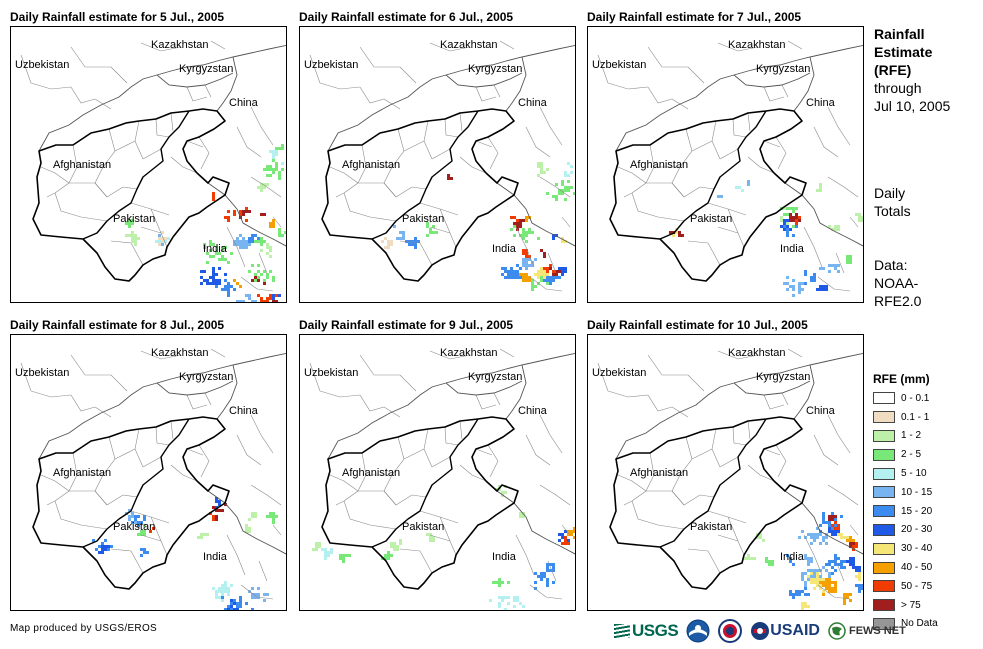 Image resolution: width=983 pixels, height=649 pixels. I want to click on usgs-logo-text: USGS, so click(655, 630).